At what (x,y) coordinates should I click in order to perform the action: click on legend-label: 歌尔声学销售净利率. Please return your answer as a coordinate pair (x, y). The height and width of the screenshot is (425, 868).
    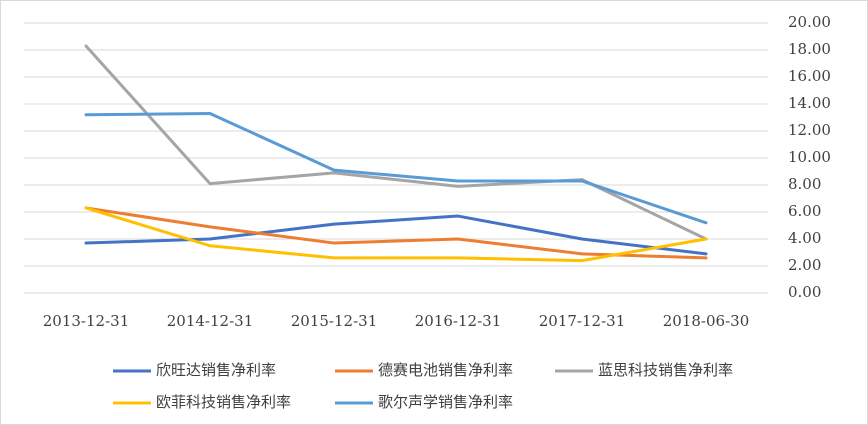
    Looking at the image, I should click on (445, 402).